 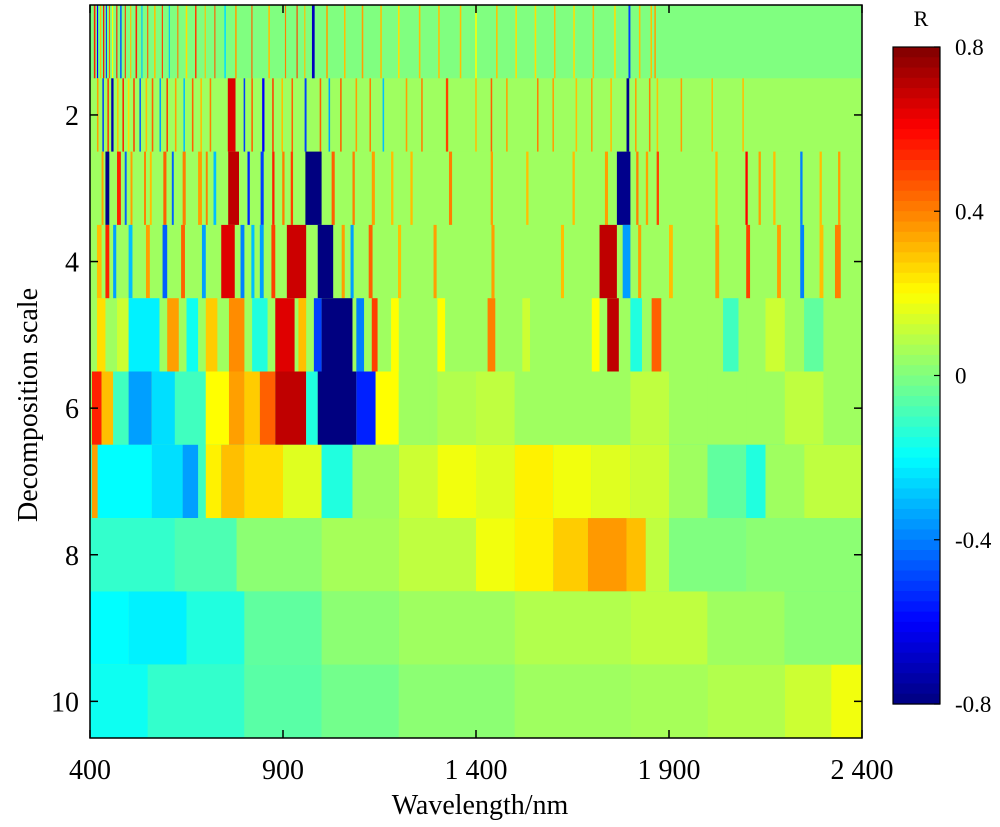 What do you see at coordinates (973, 540) in the screenshot?
I see `colorbar-tick-label-3: -0.4` at bounding box center [973, 540].